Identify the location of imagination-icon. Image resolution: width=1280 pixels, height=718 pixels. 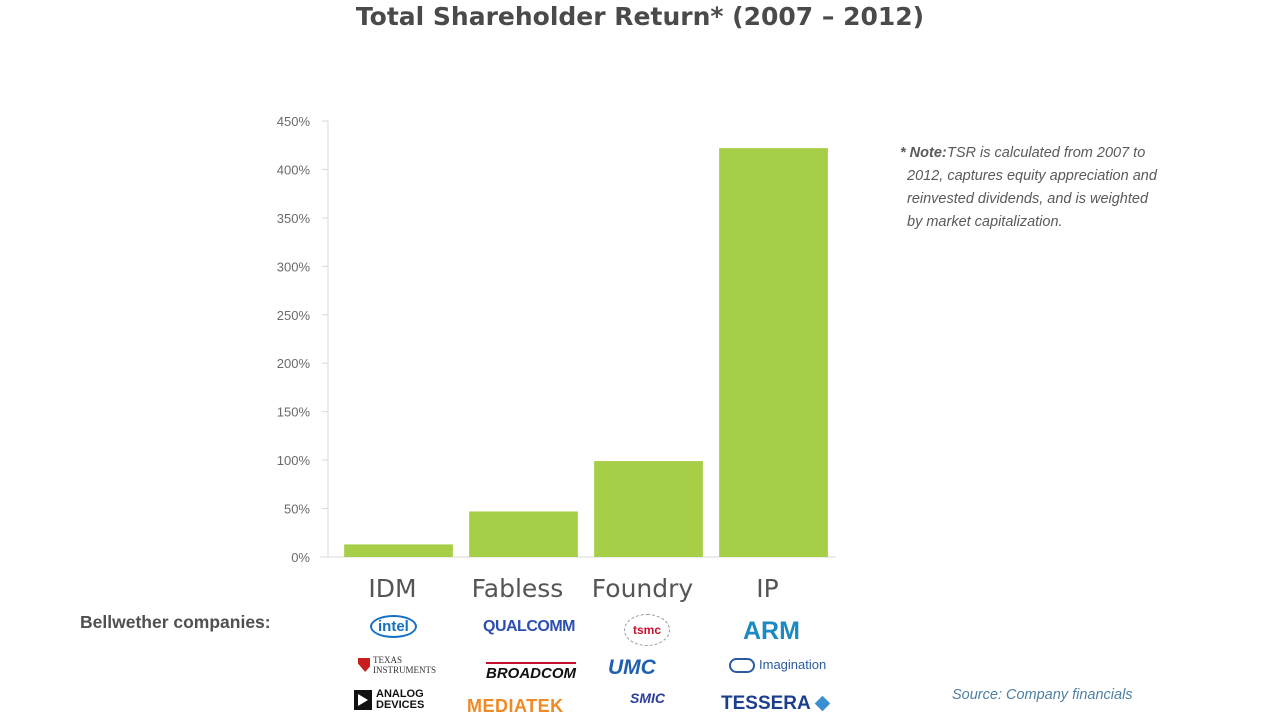
(742, 666).